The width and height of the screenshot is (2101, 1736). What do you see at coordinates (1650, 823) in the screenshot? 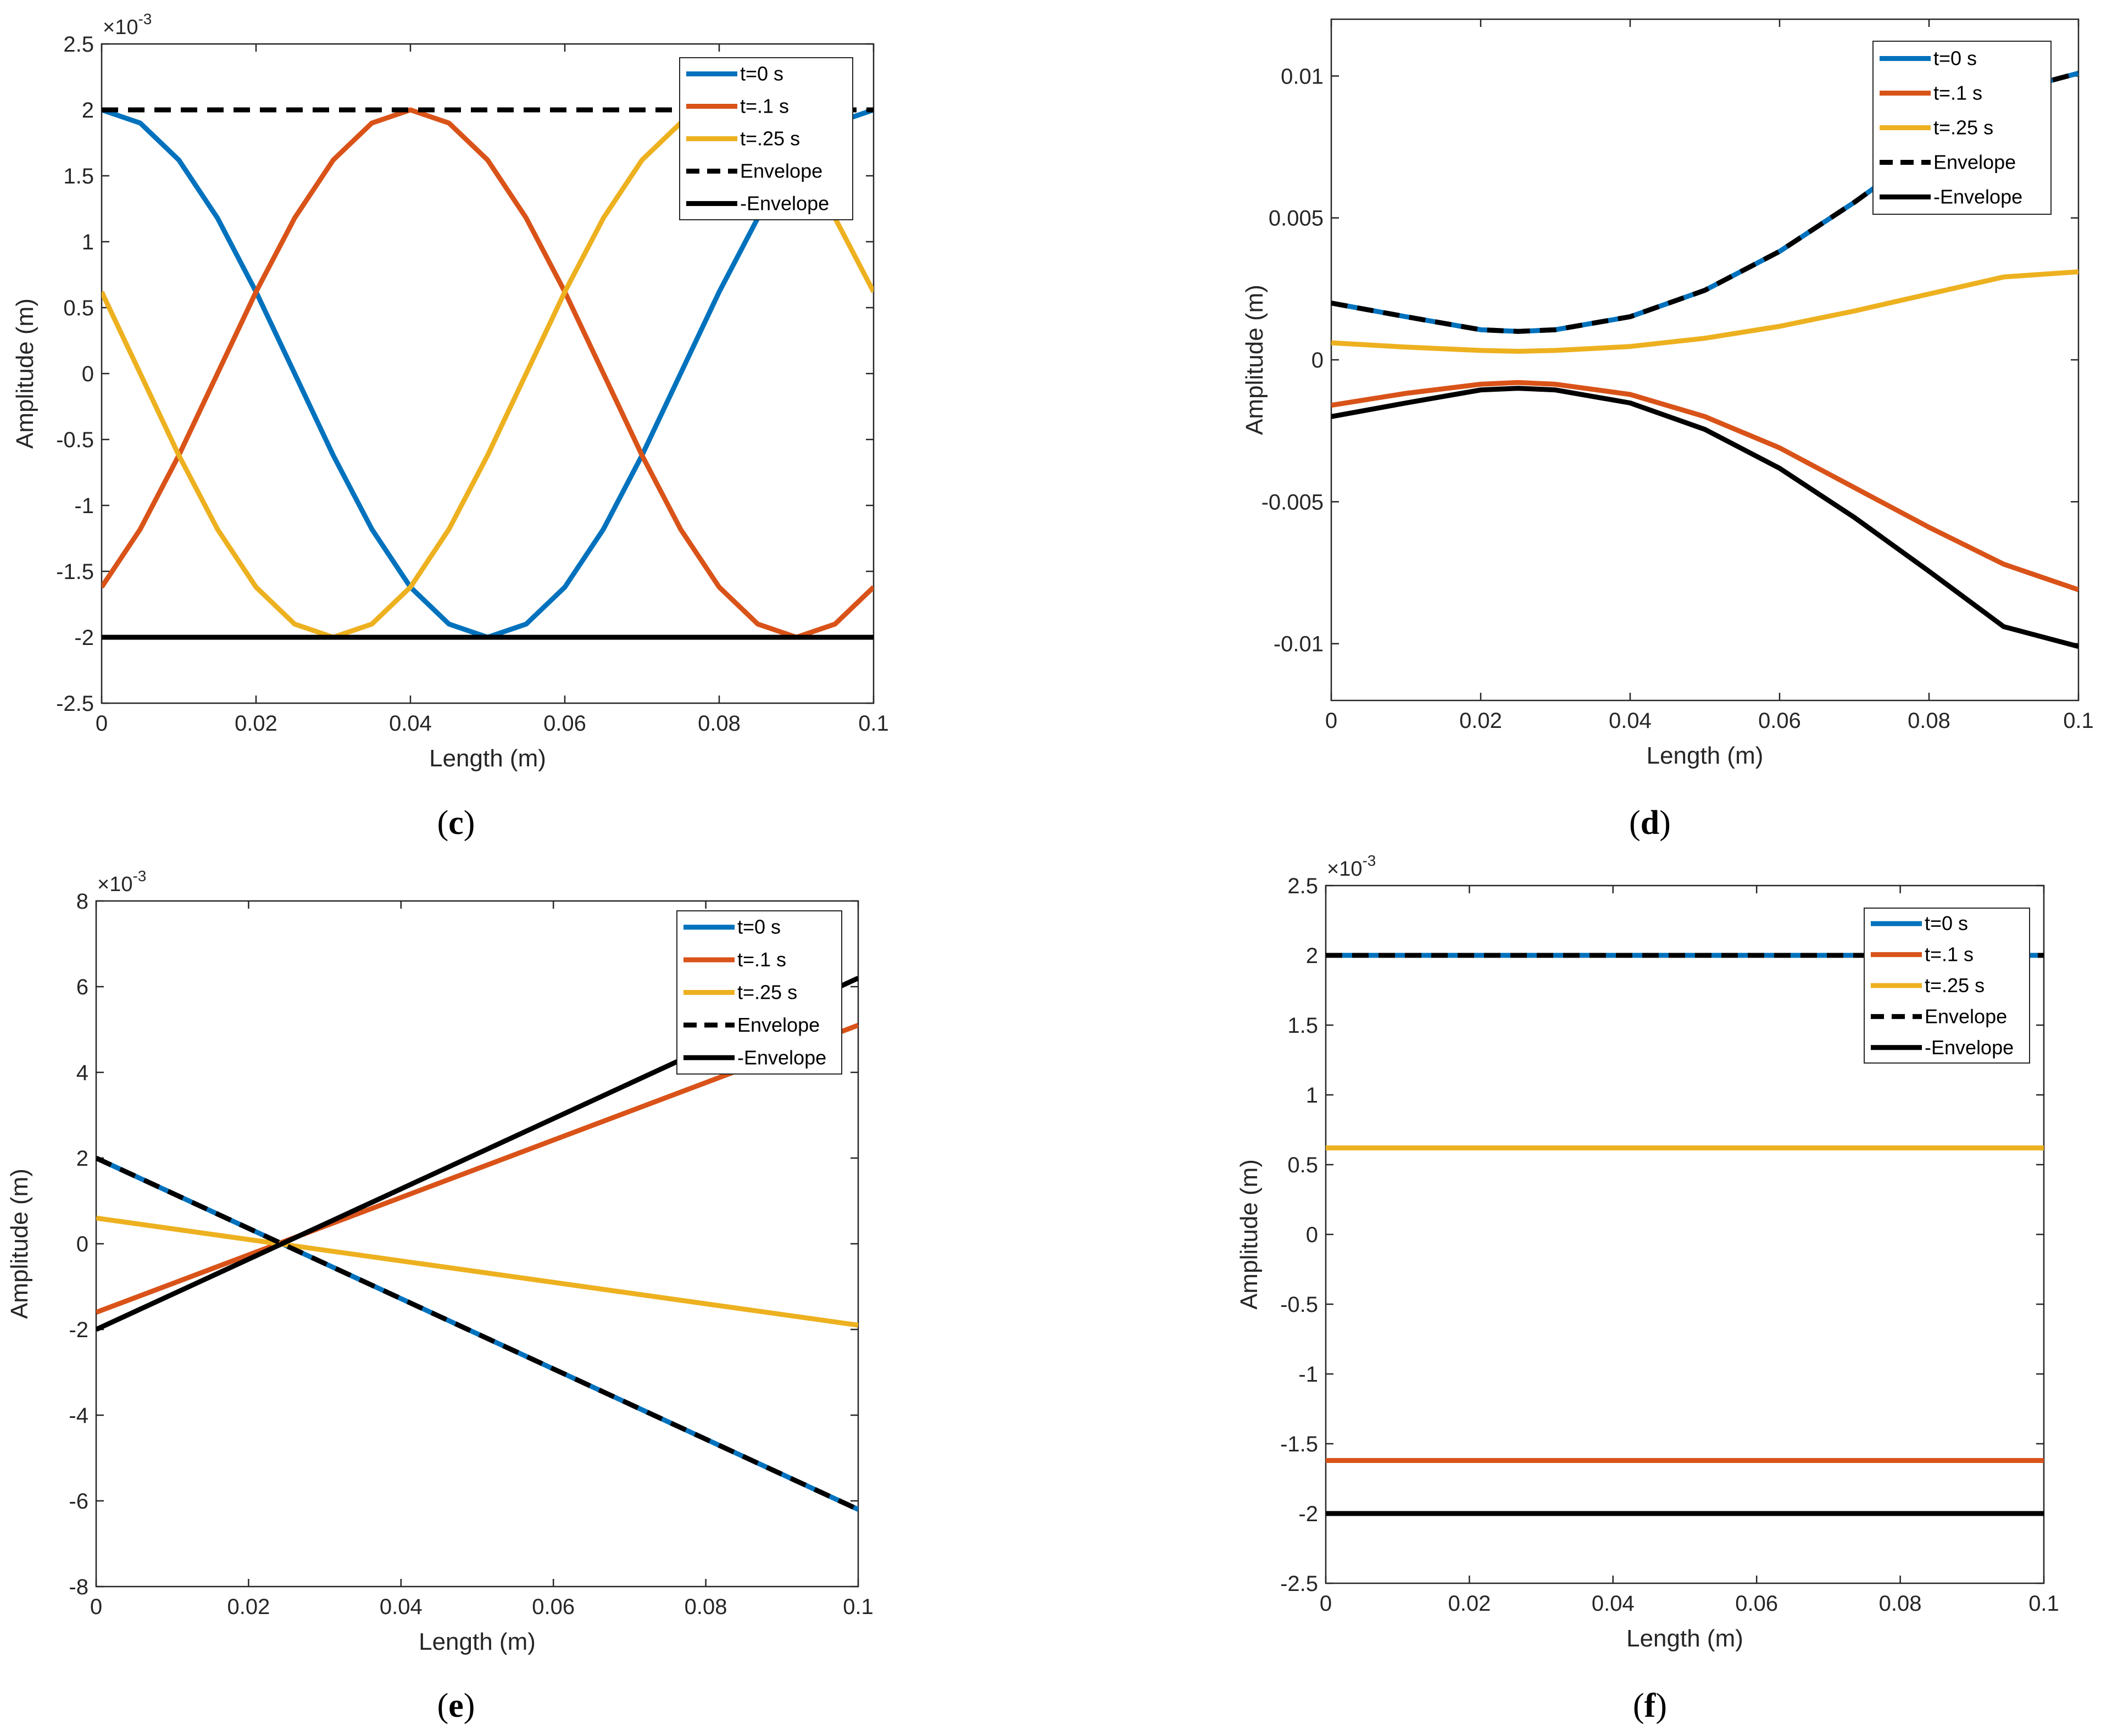
I see `panel-caption: (d)` at bounding box center [1650, 823].